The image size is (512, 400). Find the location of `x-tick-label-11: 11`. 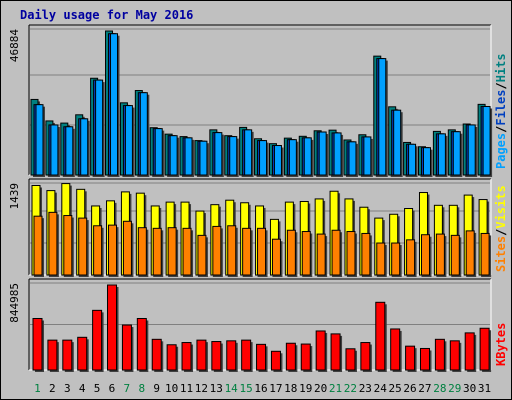

x-tick-label-11: 11 is located at coordinates (186, 388).